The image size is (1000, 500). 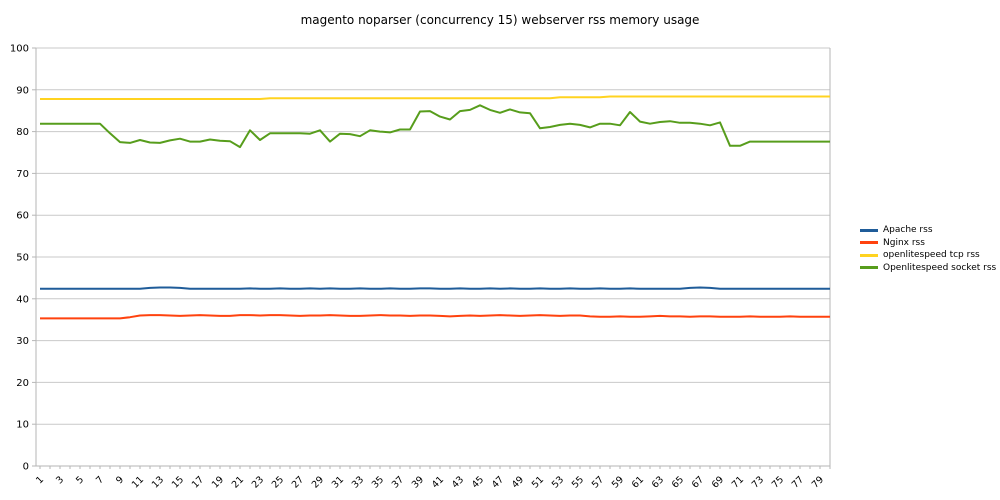 I want to click on x-tick-label-75: 75, so click(x=778, y=482).